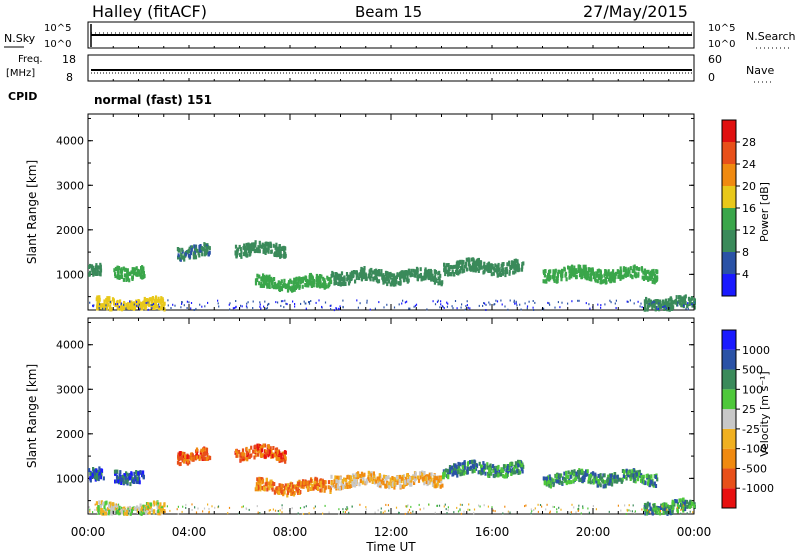 The height and width of the screenshot is (554, 800). Describe the element at coordinates (669, 506) in the screenshot. I see `echo-band` at that location.